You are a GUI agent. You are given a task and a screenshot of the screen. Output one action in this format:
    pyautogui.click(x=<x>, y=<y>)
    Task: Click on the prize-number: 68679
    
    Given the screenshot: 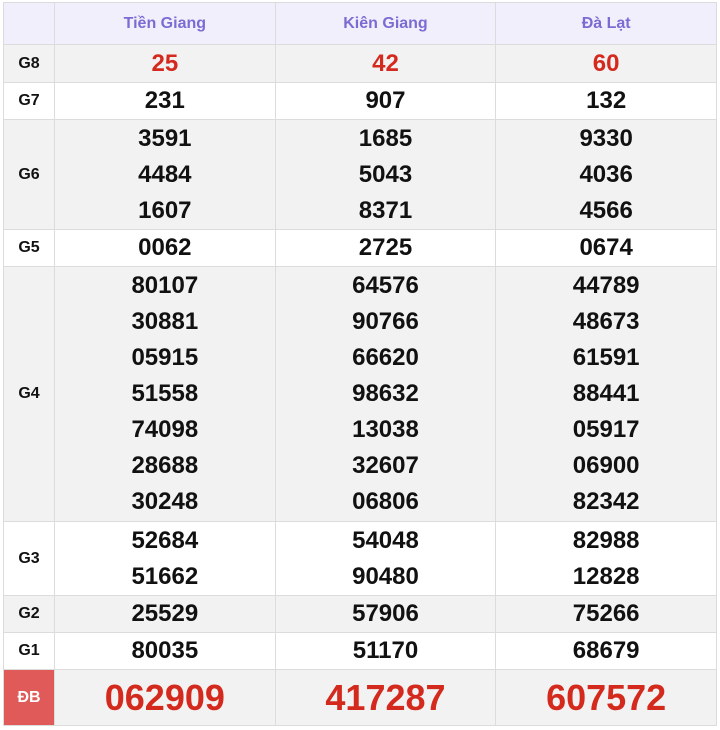 What is the action you would take?
    pyautogui.click(x=606, y=650)
    